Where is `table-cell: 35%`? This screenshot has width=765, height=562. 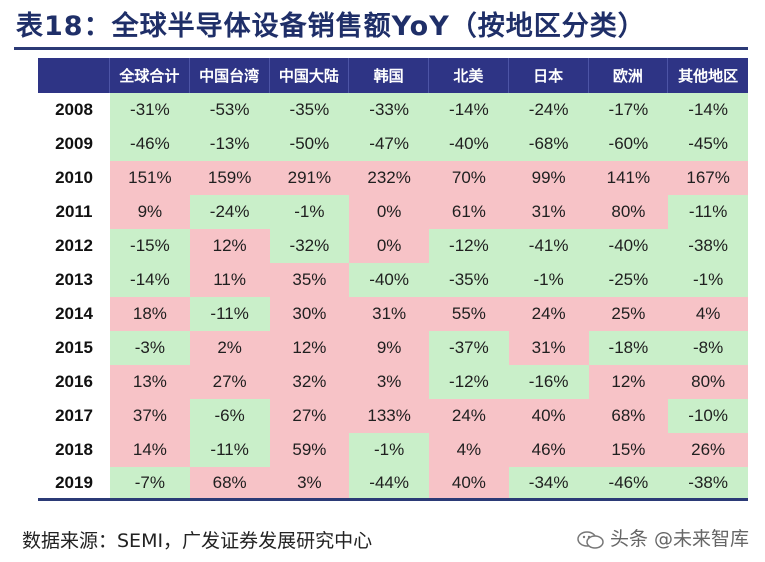
table-cell: 35% is located at coordinates (309, 280).